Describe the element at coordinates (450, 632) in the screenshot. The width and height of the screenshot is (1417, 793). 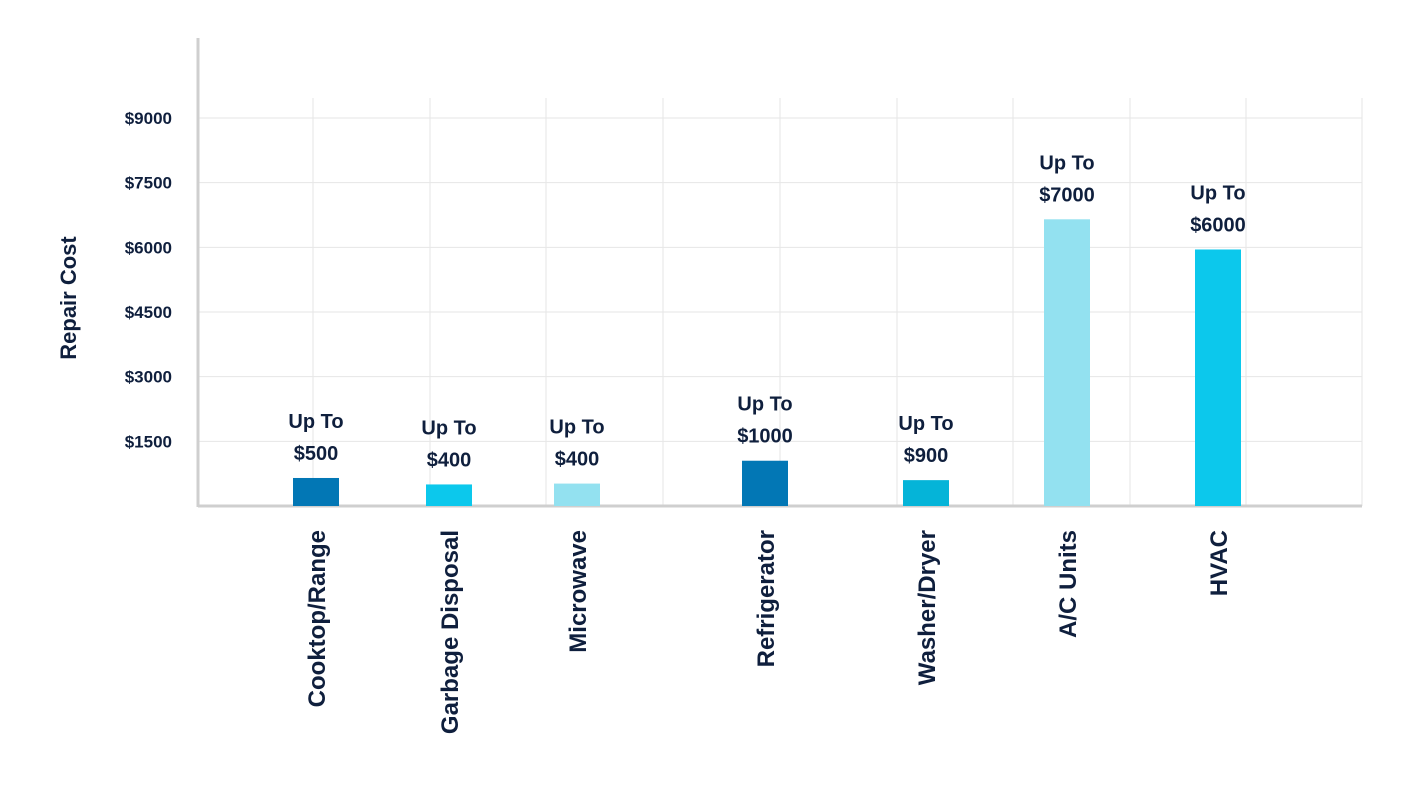
I see `category-label: Garbage Disposal` at that location.